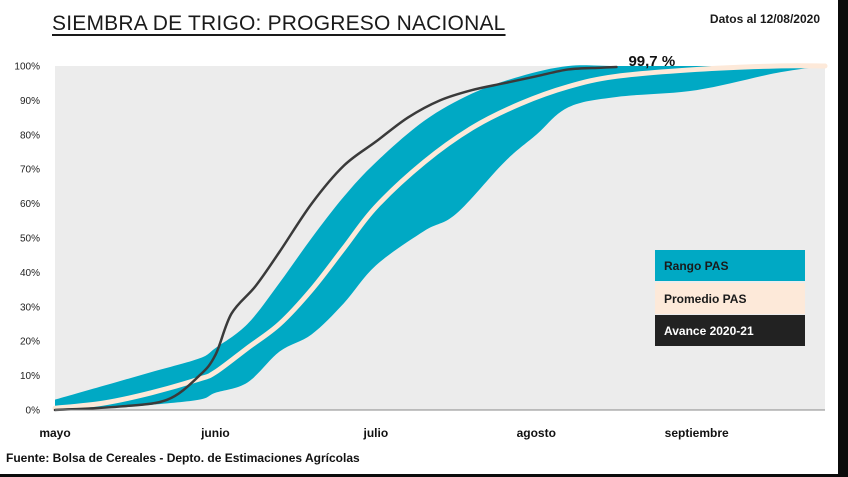  I want to click on legend-label-current: Avance 2020-21, so click(709, 331).